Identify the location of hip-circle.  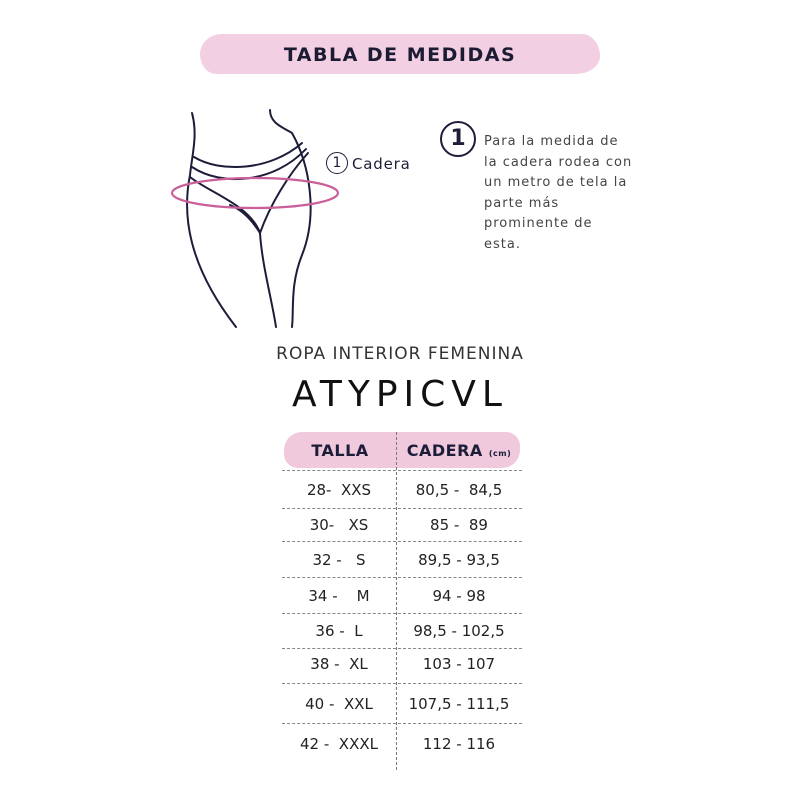
(255, 193).